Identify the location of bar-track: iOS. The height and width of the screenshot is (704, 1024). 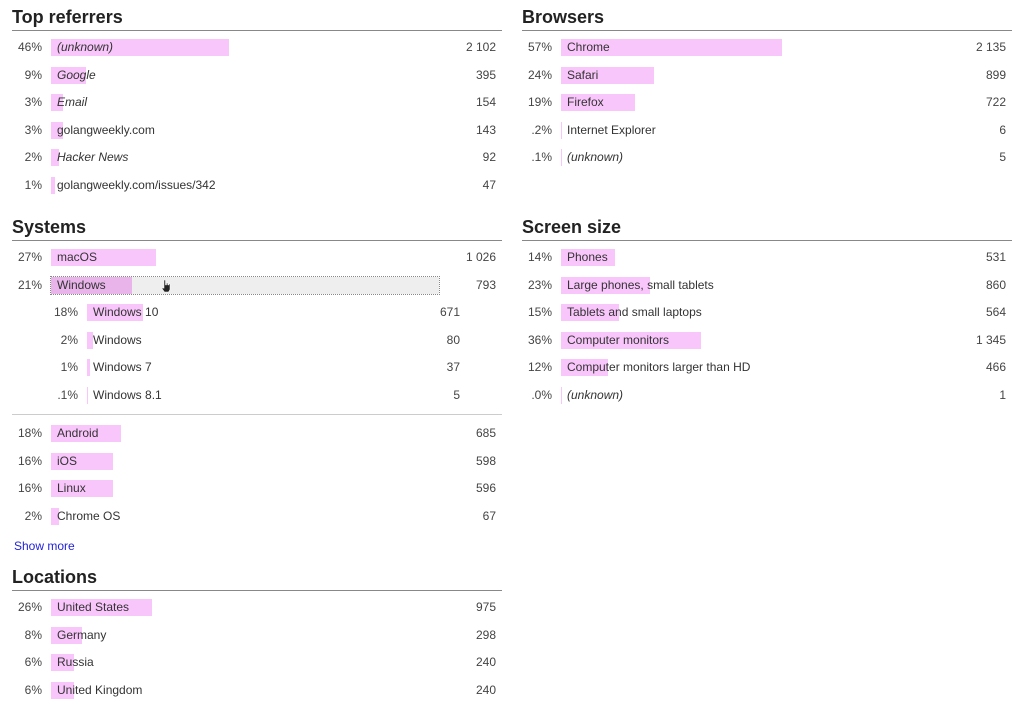
(245, 461).